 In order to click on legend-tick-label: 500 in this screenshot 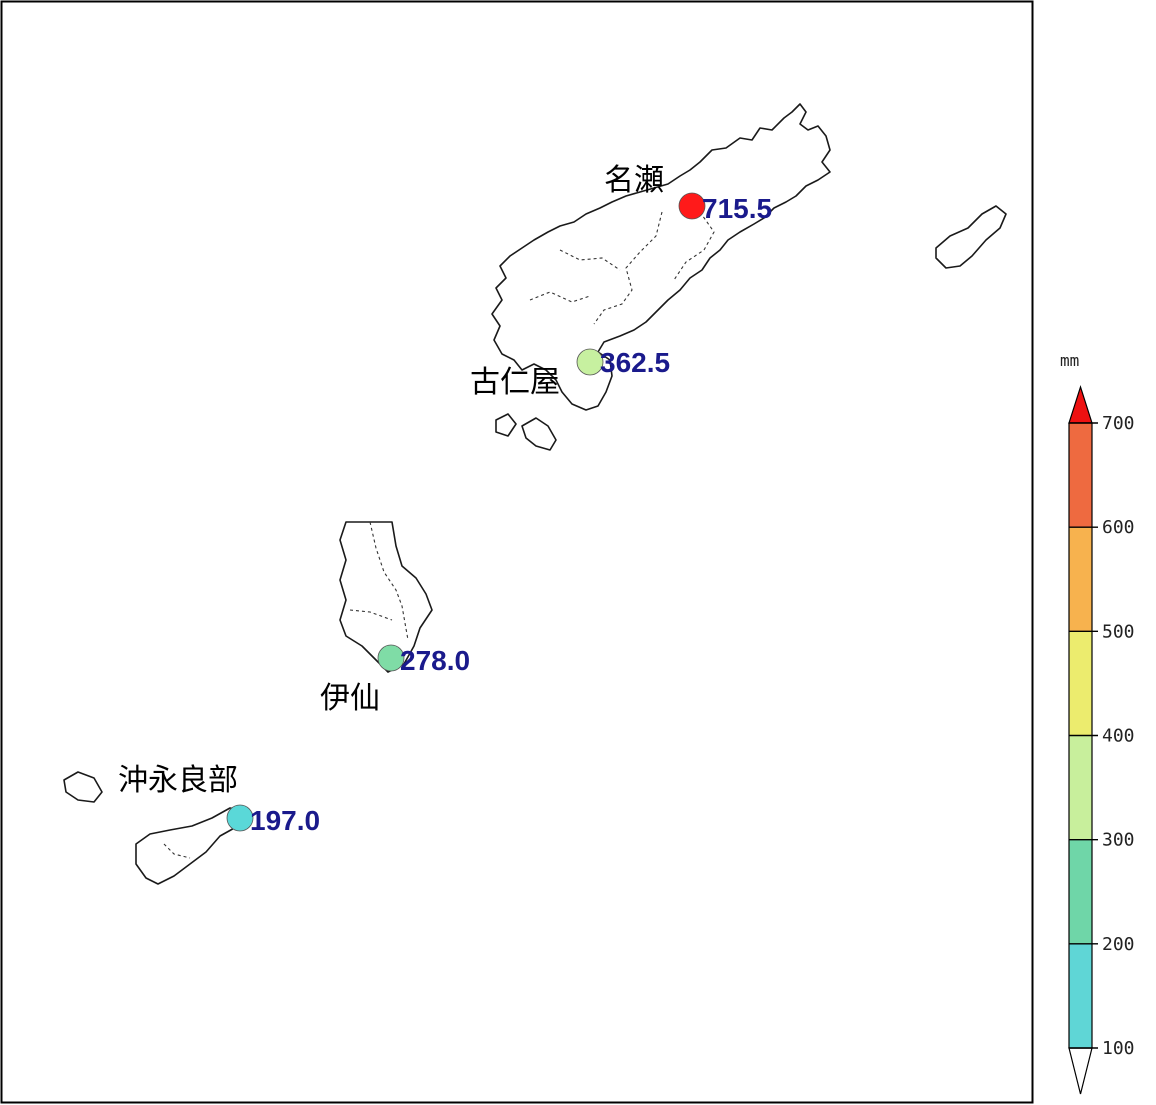, I will do `click(1118, 631)`.